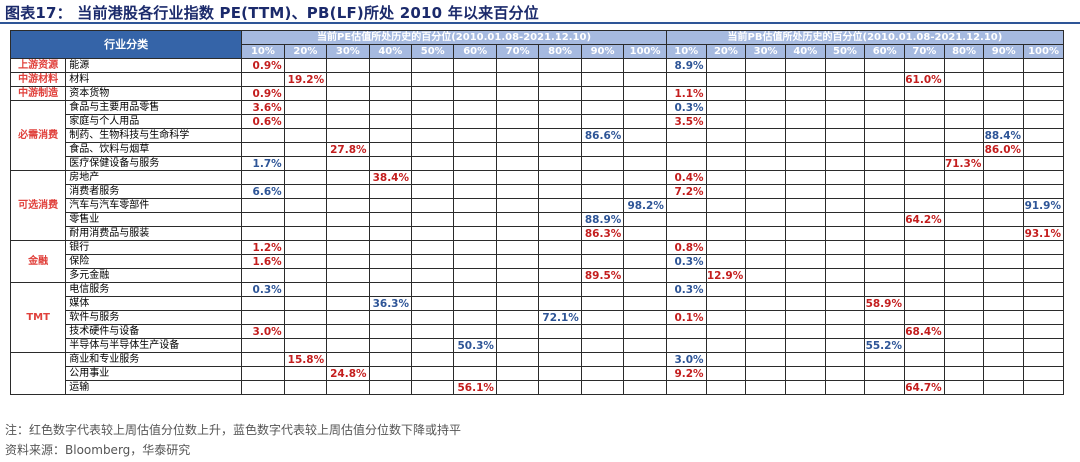 The width and height of the screenshot is (1080, 462). What do you see at coordinates (475, 387) in the screenshot?
I see `pe-percentile-value: 56.1%` at bounding box center [475, 387].